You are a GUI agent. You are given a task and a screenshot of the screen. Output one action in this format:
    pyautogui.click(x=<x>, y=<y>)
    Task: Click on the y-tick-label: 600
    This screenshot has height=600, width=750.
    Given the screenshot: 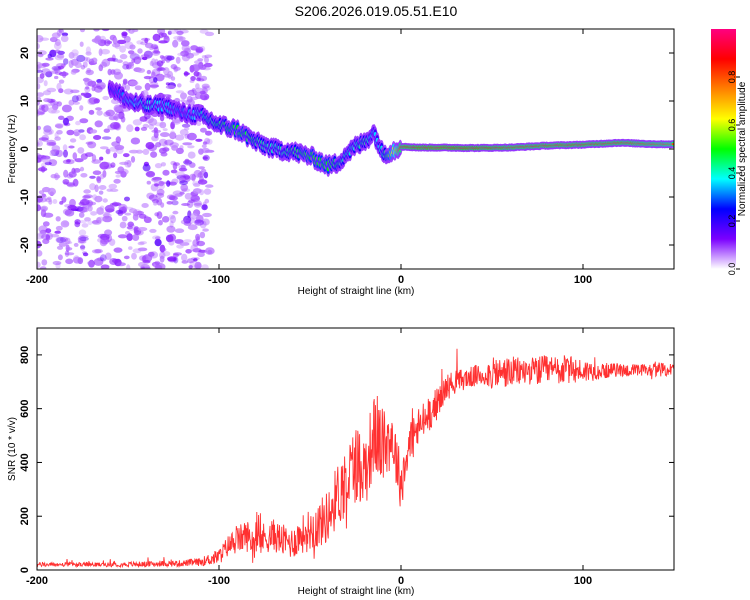 What is the action you would take?
    pyautogui.click(x=25, y=408)
    